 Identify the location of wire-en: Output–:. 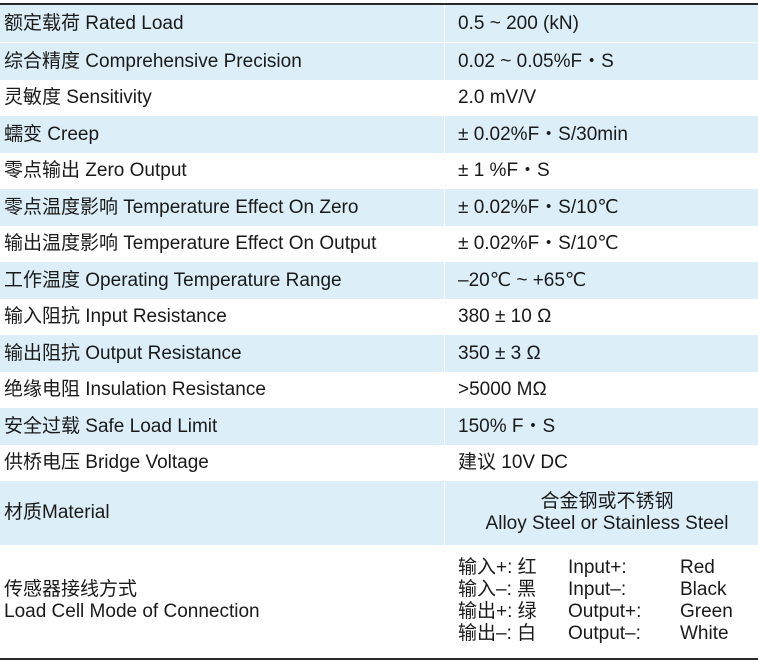
(604, 633).